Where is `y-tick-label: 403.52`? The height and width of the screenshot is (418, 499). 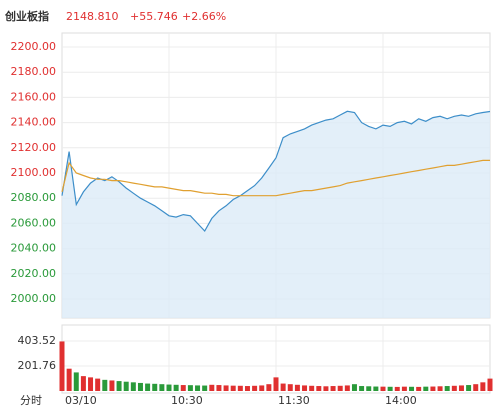 y-tick-label: 403.52 is located at coordinates (37, 340).